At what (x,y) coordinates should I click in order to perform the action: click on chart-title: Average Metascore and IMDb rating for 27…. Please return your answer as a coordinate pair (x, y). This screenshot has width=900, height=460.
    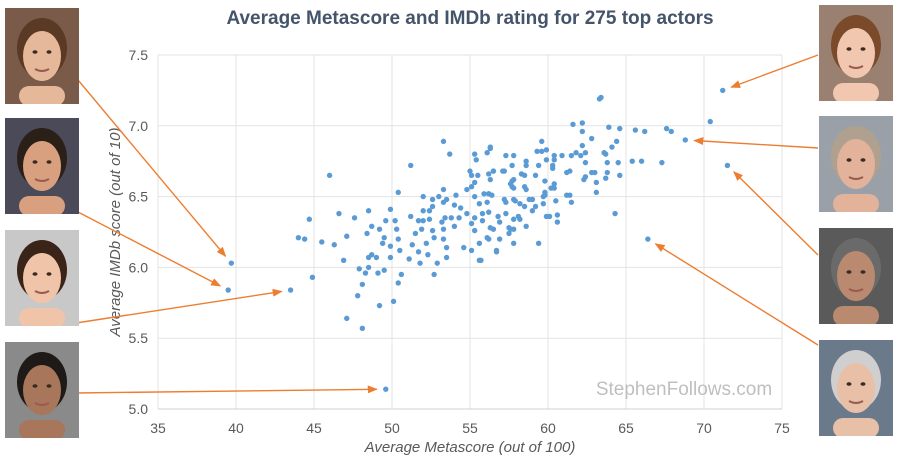
    Looking at the image, I should click on (469, 18).